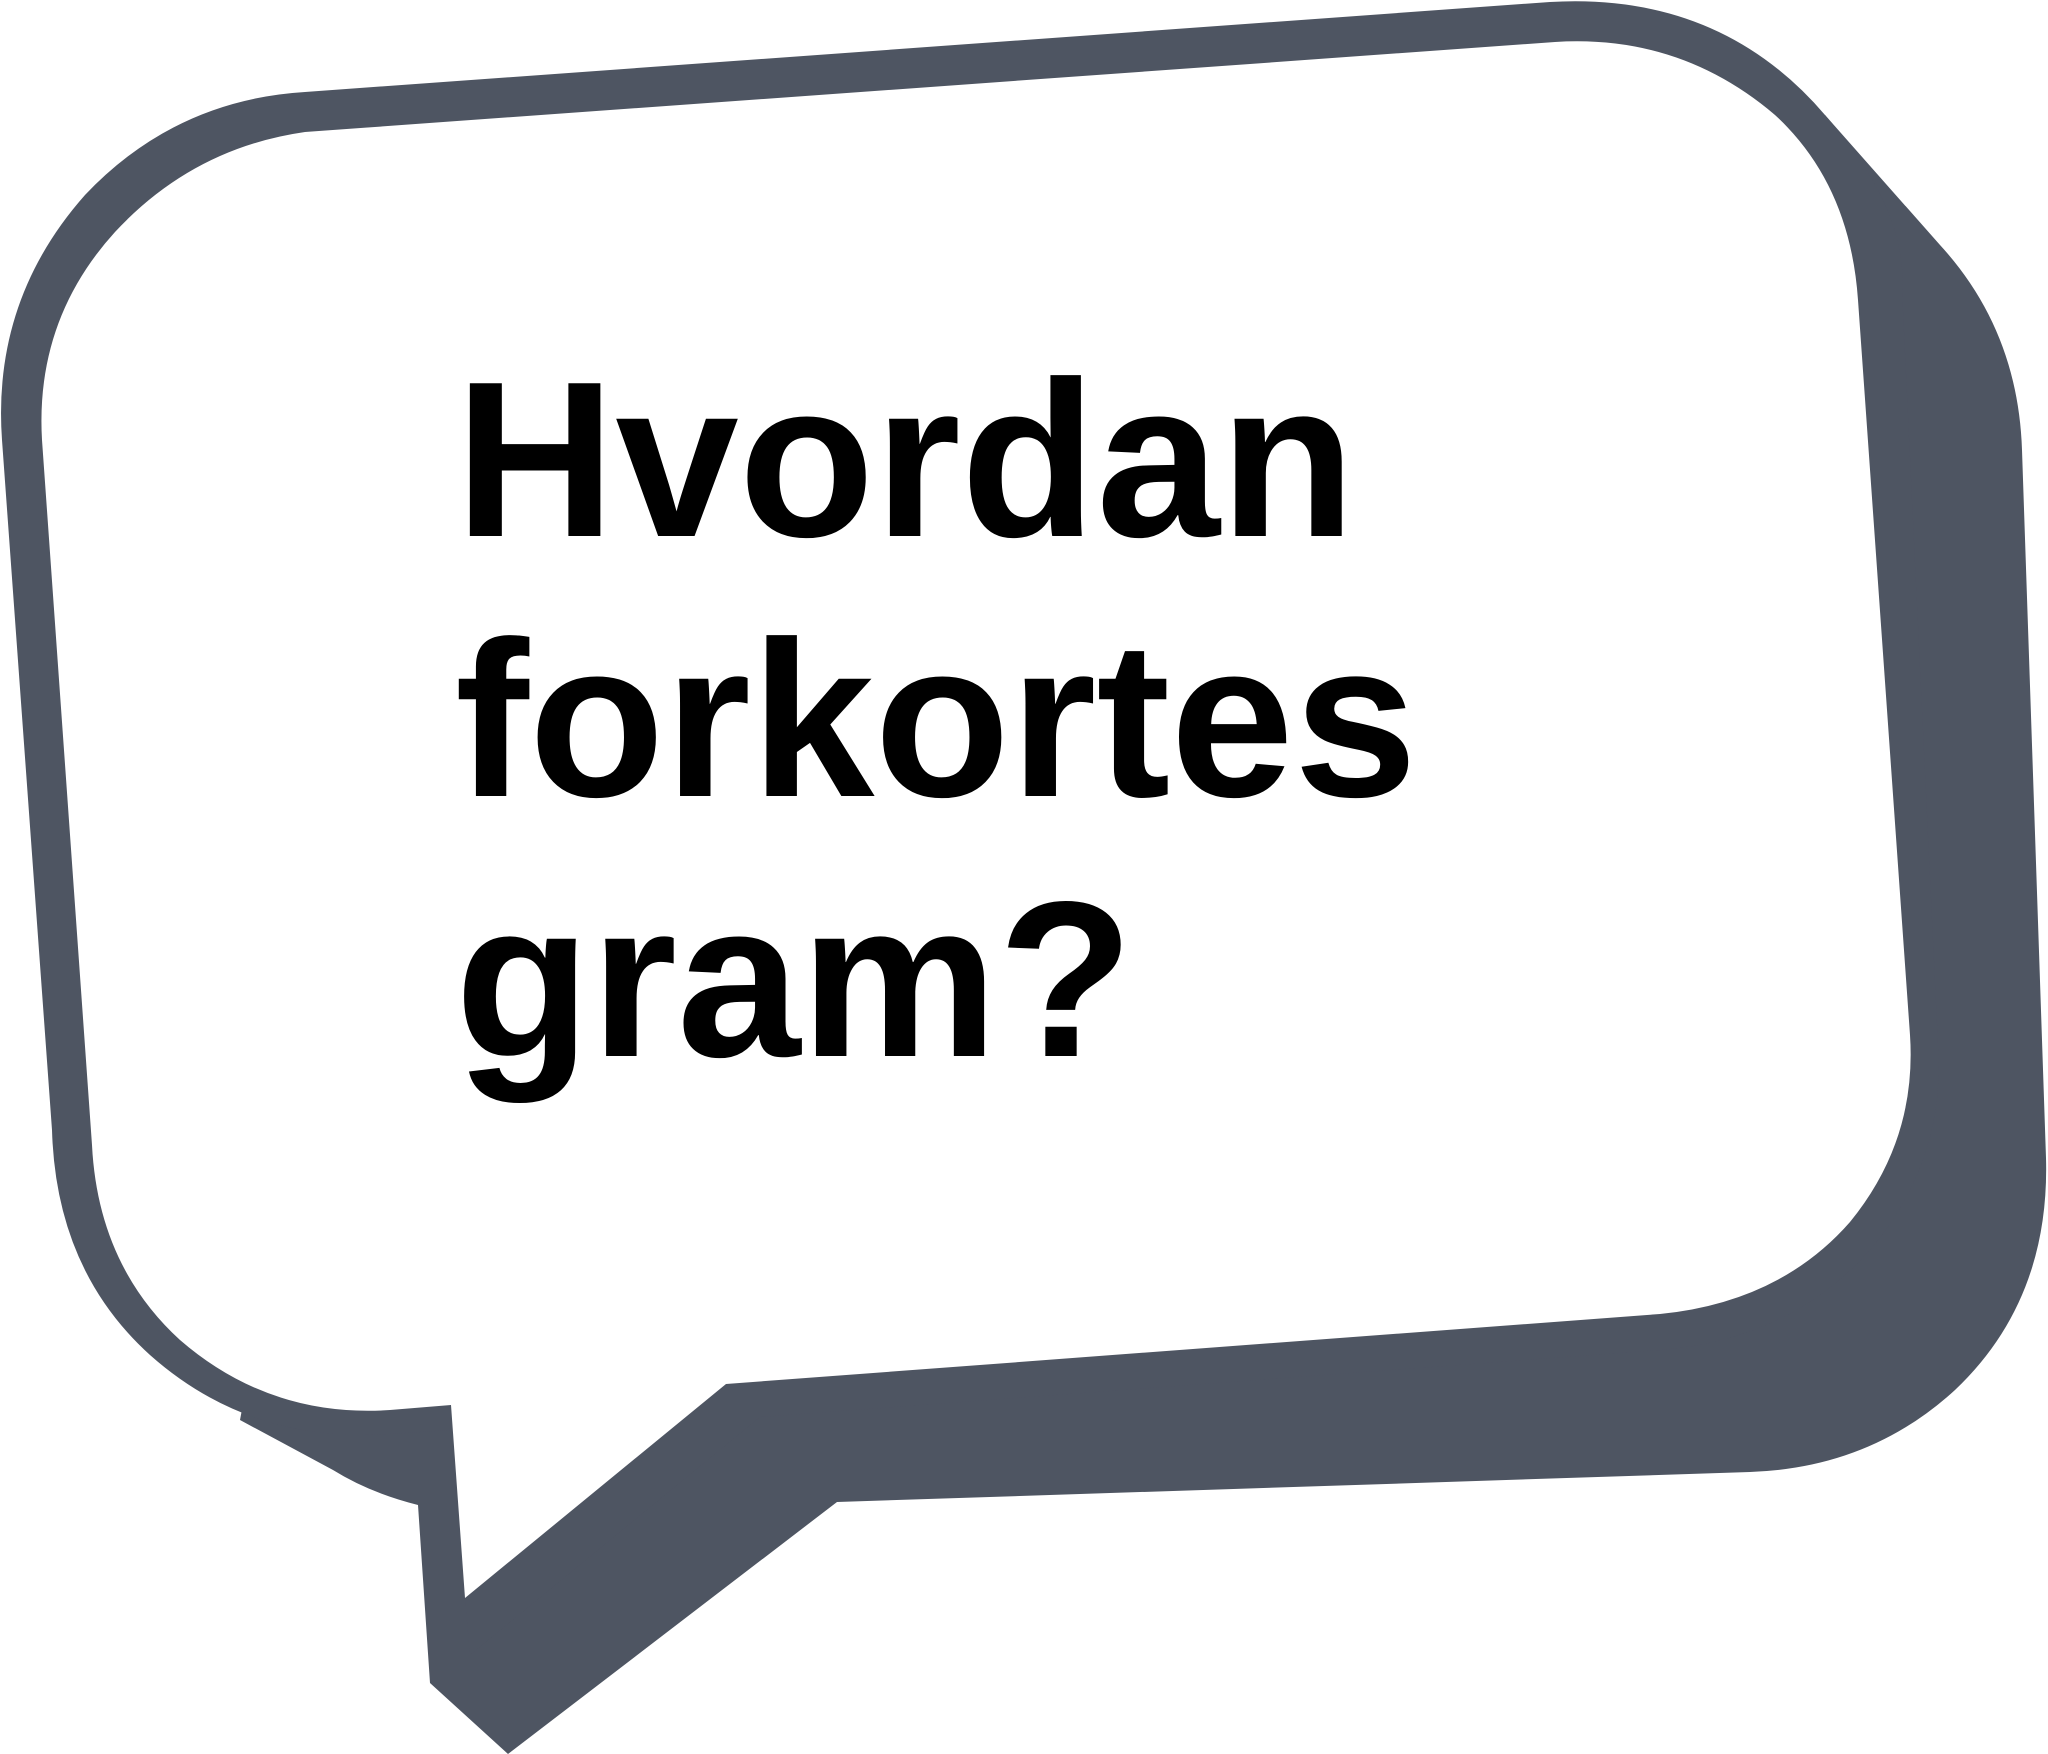 Image resolution: width=2048 pixels, height=1754 pixels. I want to click on question-line-1: Hvordan, so click(905, 460).